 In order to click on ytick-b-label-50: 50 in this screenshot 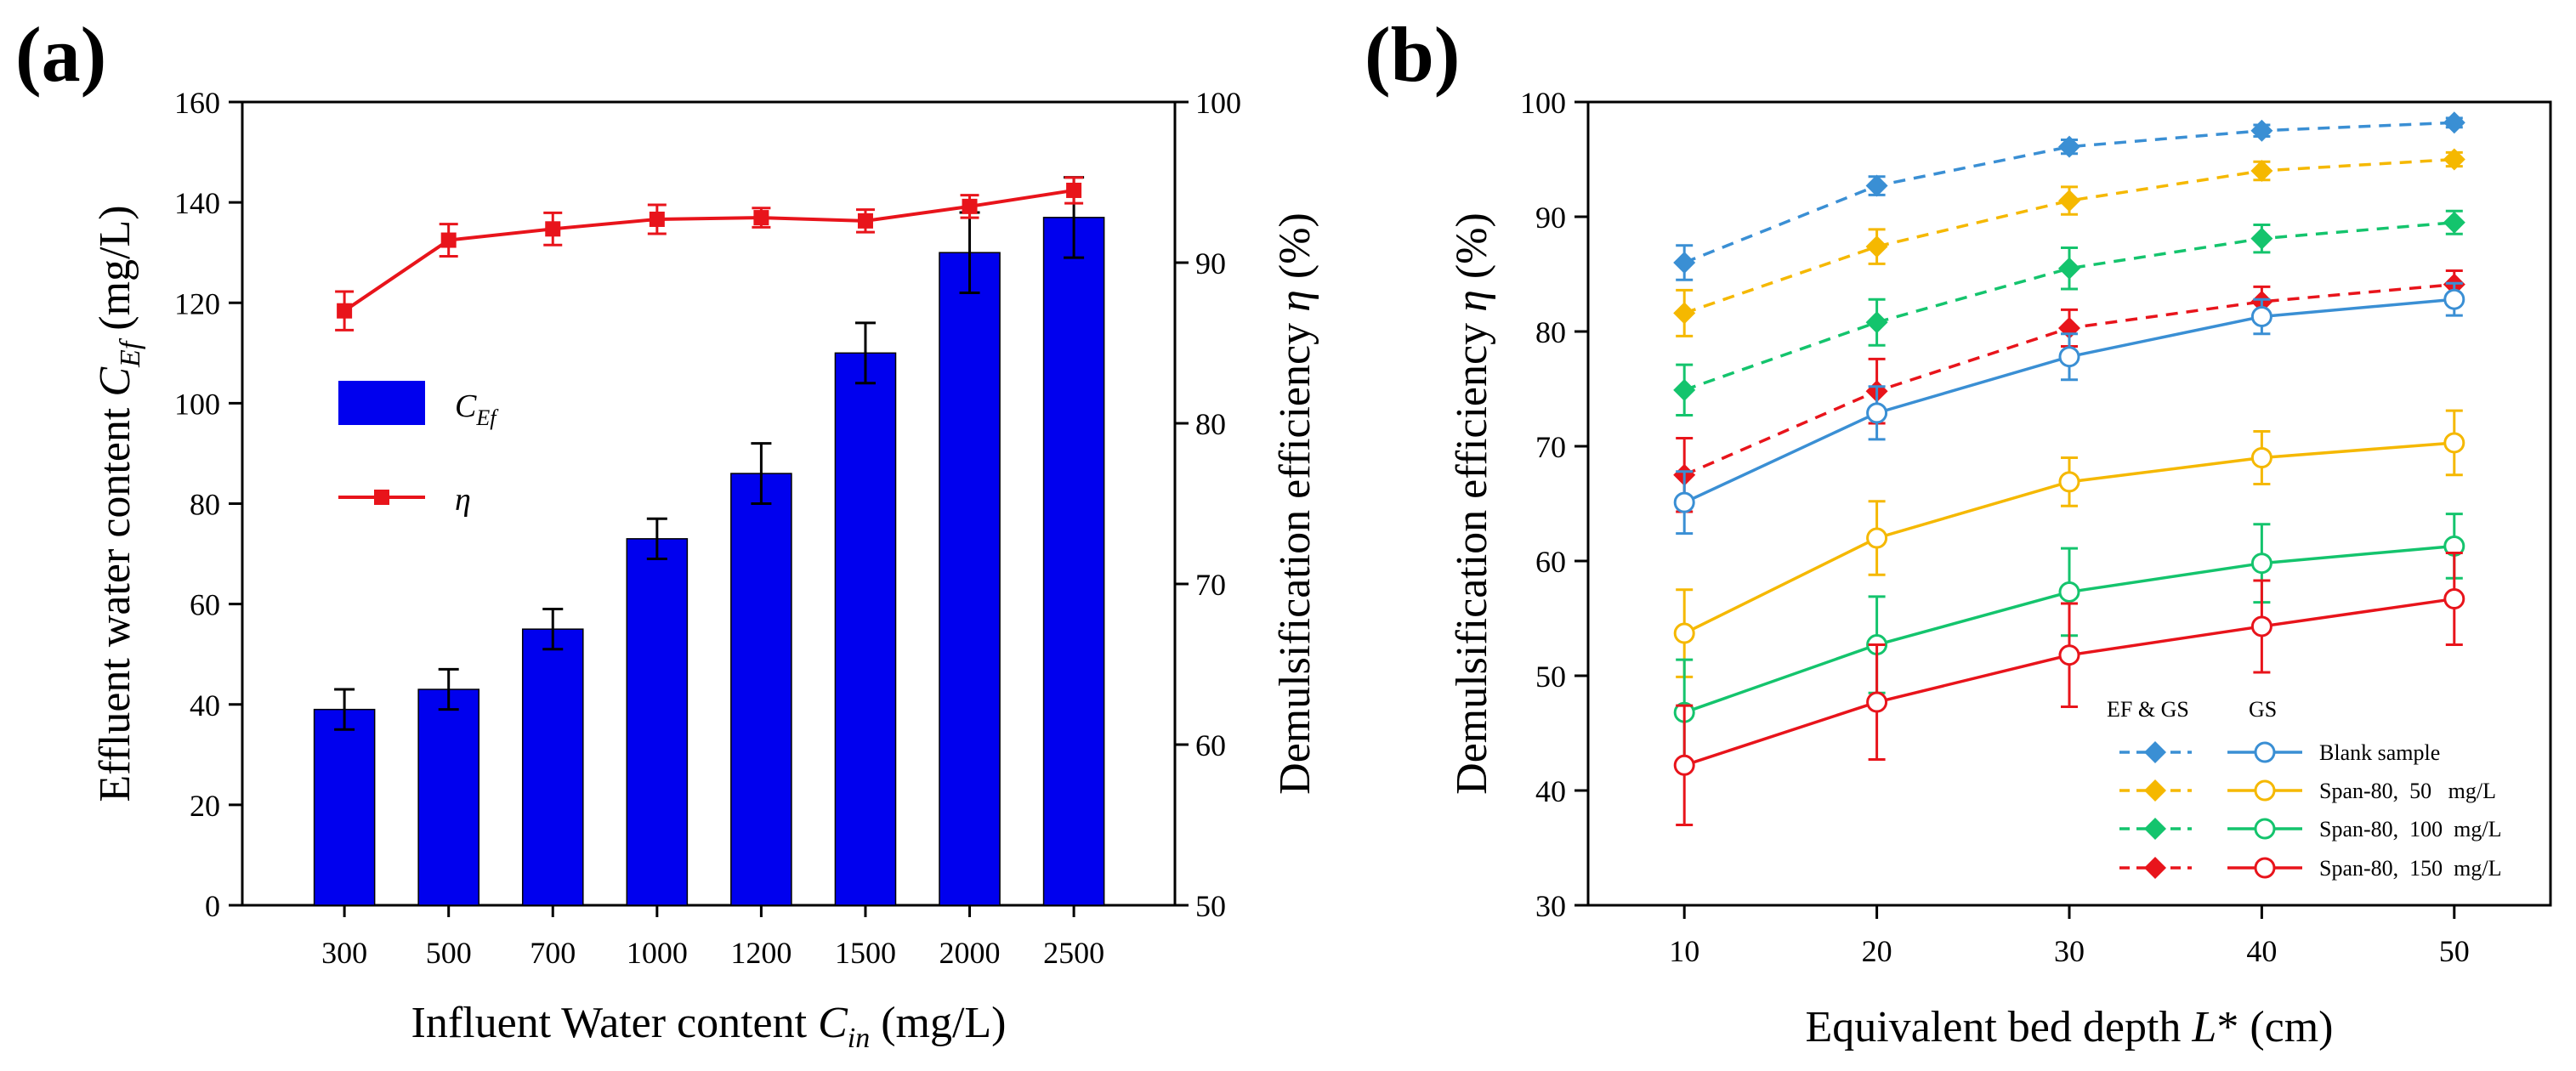, I will do `click(1550, 677)`.